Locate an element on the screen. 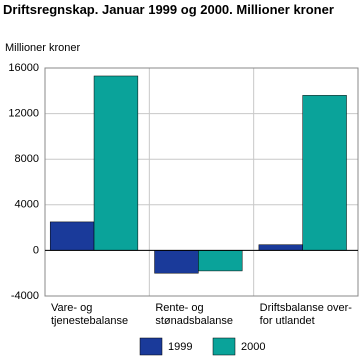  y-tick-label: 12000 is located at coordinates (23, 114).